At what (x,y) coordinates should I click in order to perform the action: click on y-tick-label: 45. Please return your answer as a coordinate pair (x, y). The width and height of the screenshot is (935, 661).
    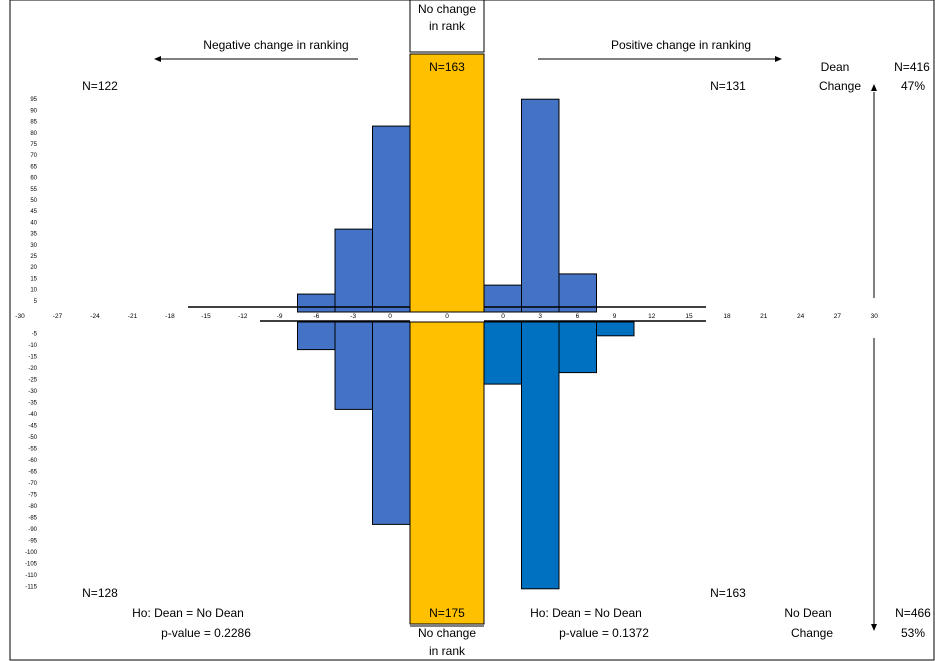
    Looking at the image, I should click on (33, 212).